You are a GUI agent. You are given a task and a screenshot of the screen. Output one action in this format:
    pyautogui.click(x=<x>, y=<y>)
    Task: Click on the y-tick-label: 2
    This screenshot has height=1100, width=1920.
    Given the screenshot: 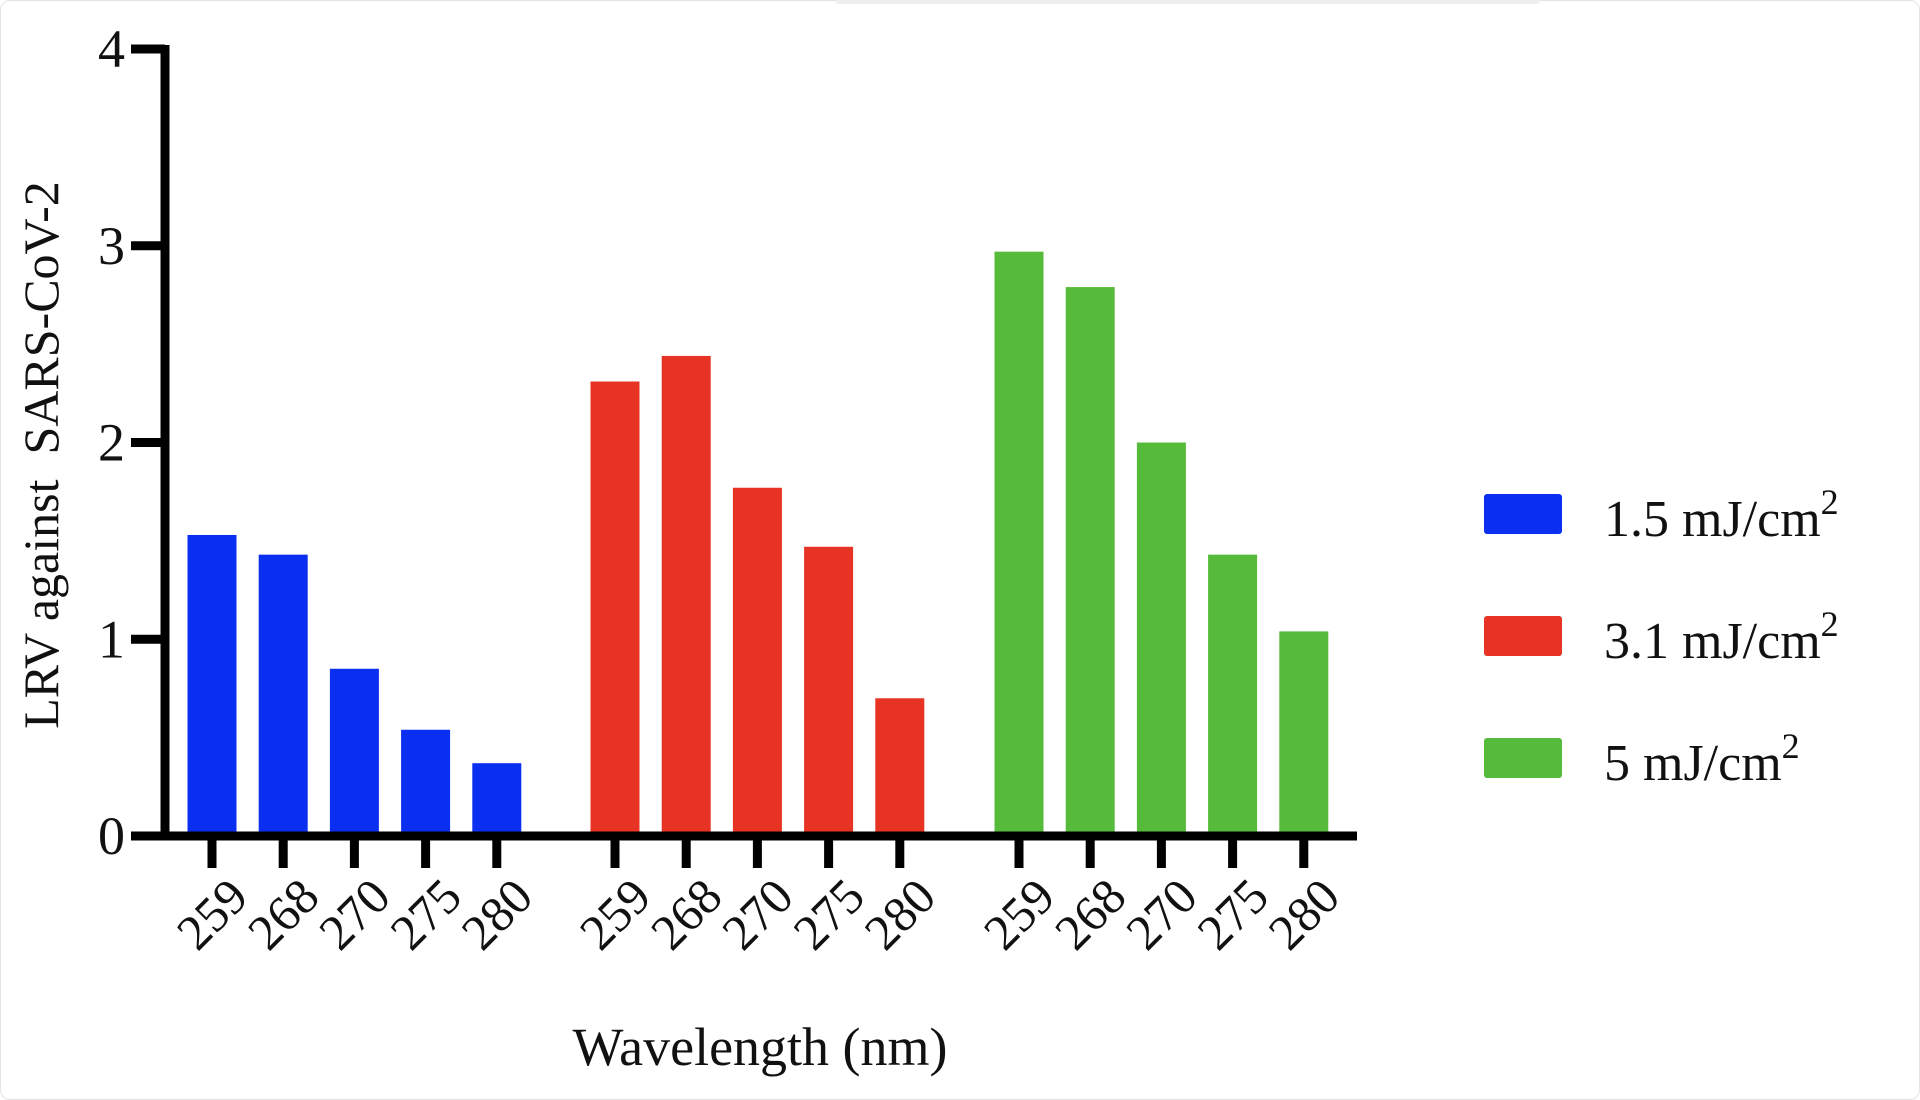 What is the action you would take?
    pyautogui.click(x=111, y=443)
    